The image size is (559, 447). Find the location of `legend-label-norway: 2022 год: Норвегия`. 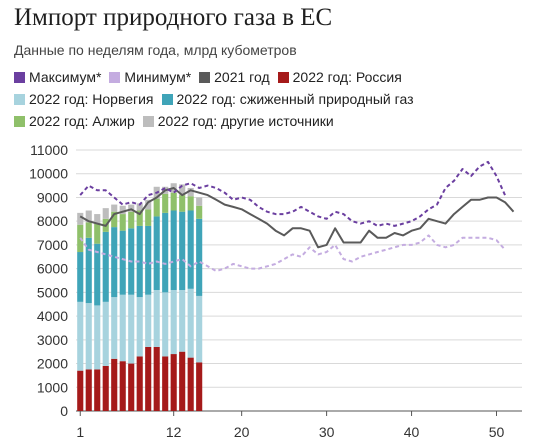

legend-label-norway: 2022 год: Норвегия is located at coordinates (91, 99).